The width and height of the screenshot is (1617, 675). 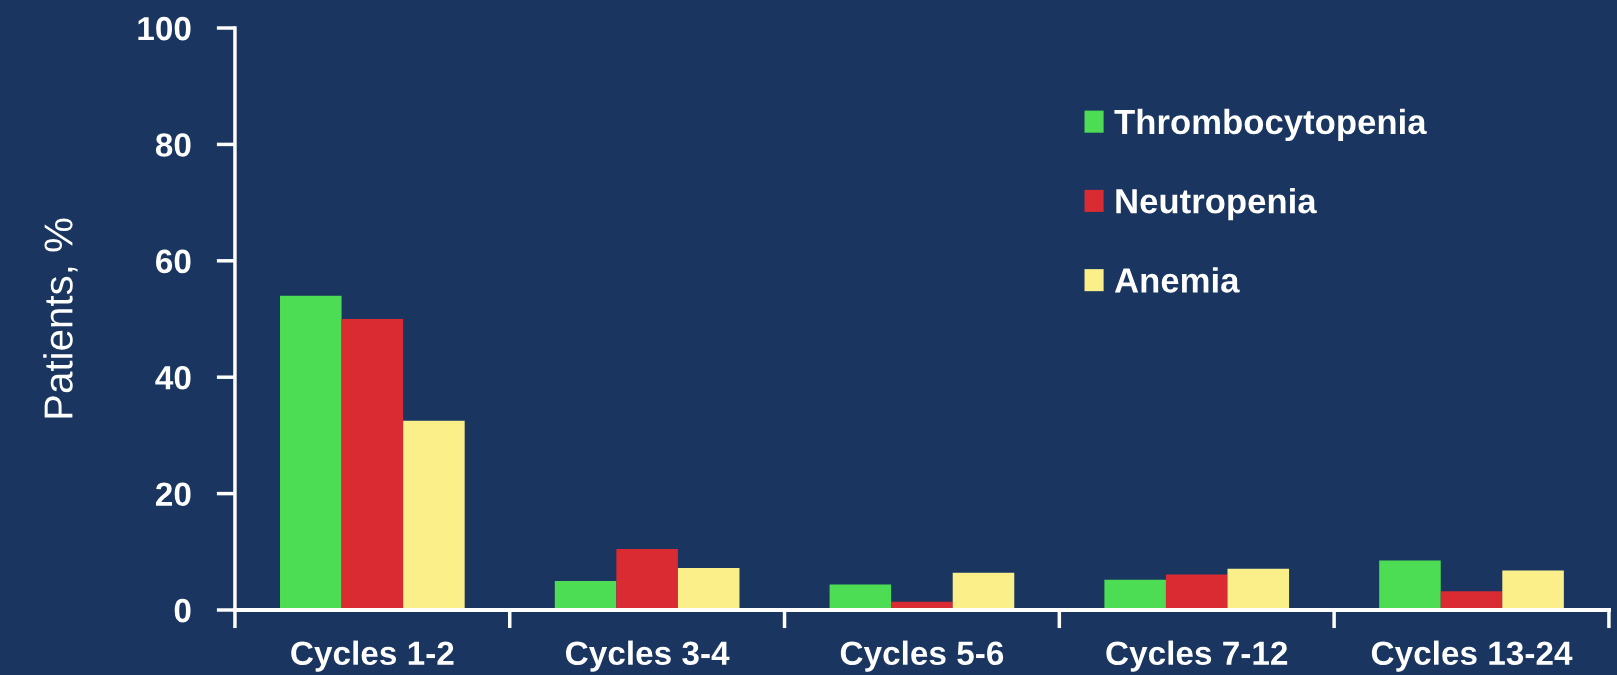 I want to click on y-axis-title: Patients, %, so click(x=60, y=318).